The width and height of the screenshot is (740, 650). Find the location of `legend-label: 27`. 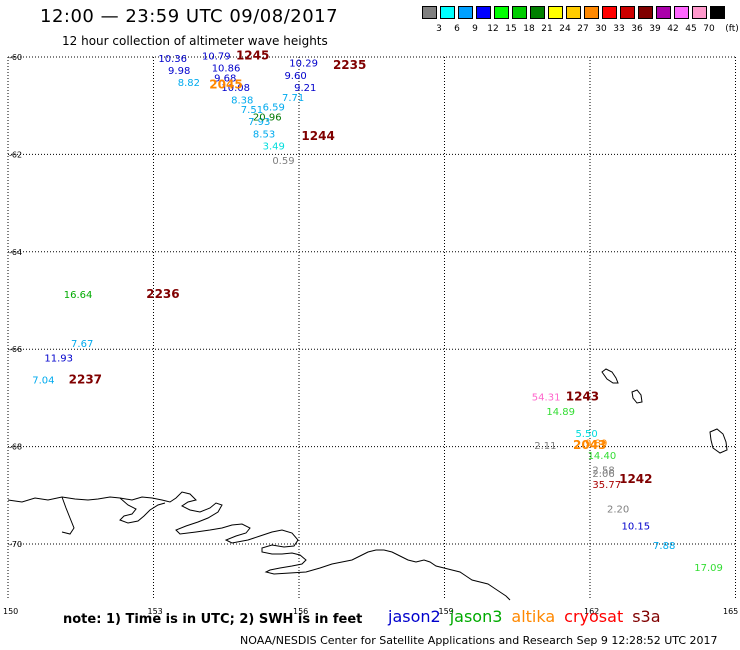

legend-label: 27 is located at coordinates (583, 29).